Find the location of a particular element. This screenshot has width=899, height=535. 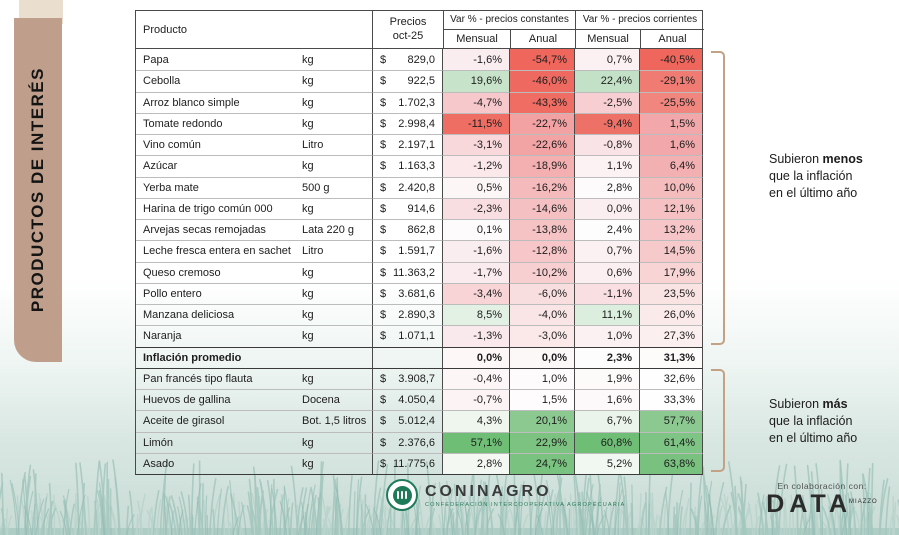

var-percent-cell: -43,3% is located at coordinates (542, 102).